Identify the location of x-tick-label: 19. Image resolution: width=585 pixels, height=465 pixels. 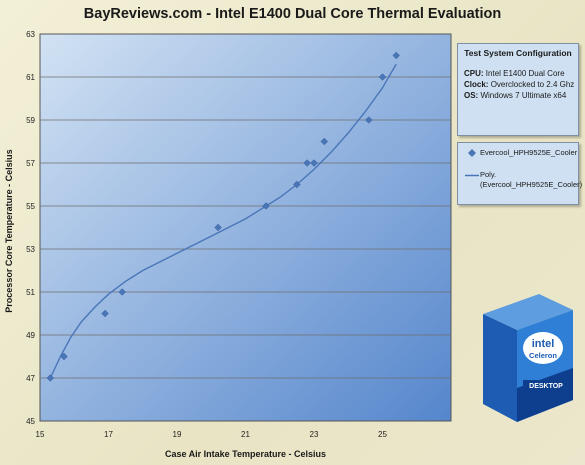
(177, 434).